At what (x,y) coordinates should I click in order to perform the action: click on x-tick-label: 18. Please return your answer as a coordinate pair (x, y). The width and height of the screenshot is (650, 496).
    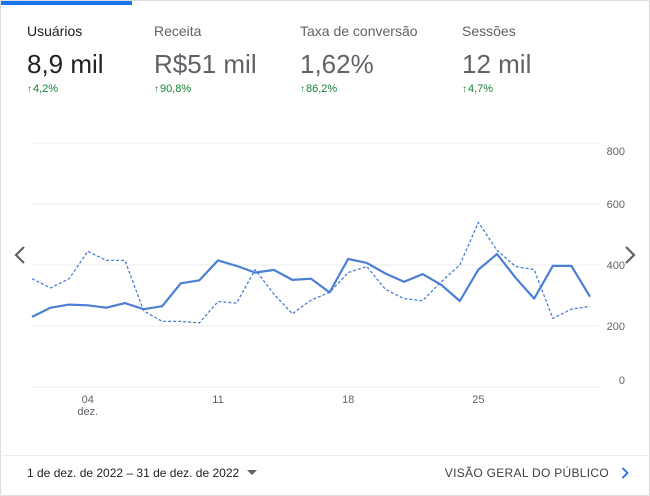
    Looking at the image, I should click on (348, 400).